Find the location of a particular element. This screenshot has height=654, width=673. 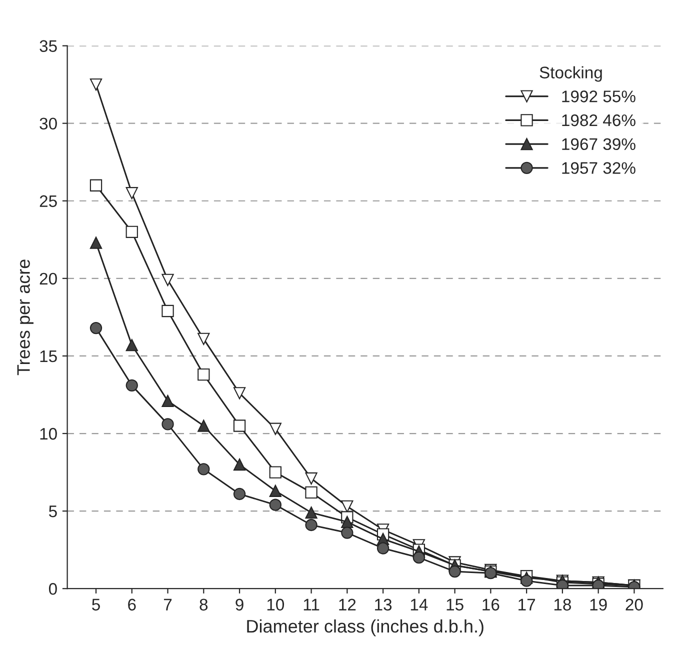

legend-title: Stocking is located at coordinates (571, 74).